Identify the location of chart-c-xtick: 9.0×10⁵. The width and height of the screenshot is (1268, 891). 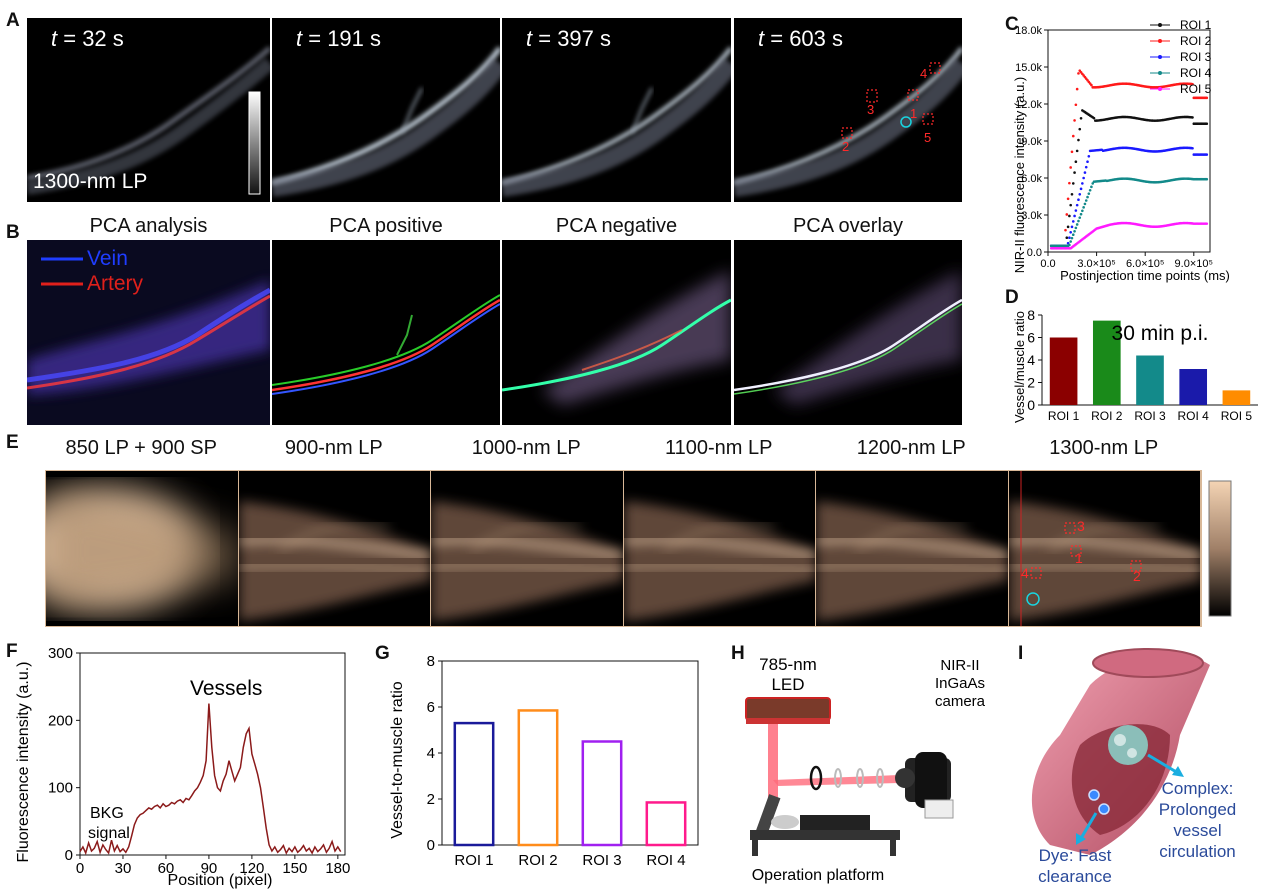
(1194, 264).